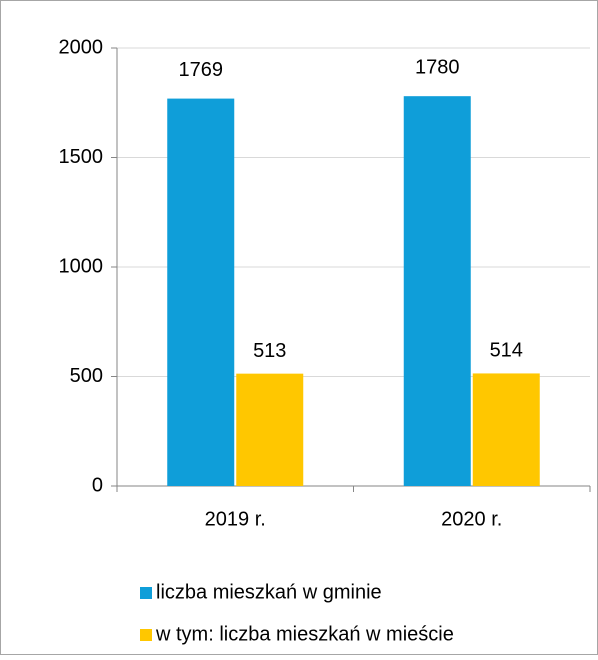  I want to click on legend-label: liczba mieszkań w gminie, so click(269, 592).